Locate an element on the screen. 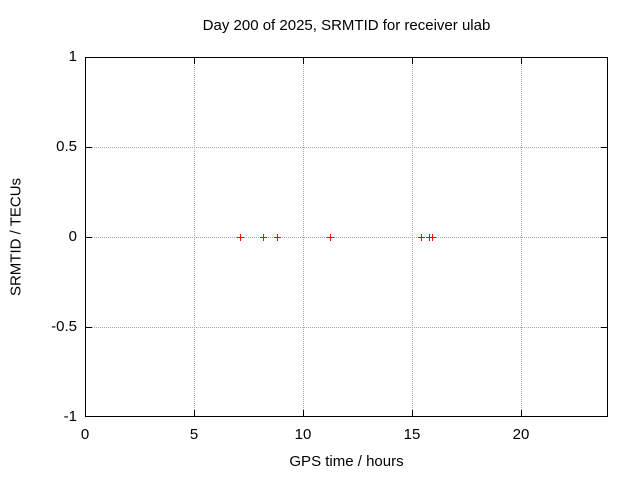  y-tick-label: 0.5 is located at coordinates (66, 146).